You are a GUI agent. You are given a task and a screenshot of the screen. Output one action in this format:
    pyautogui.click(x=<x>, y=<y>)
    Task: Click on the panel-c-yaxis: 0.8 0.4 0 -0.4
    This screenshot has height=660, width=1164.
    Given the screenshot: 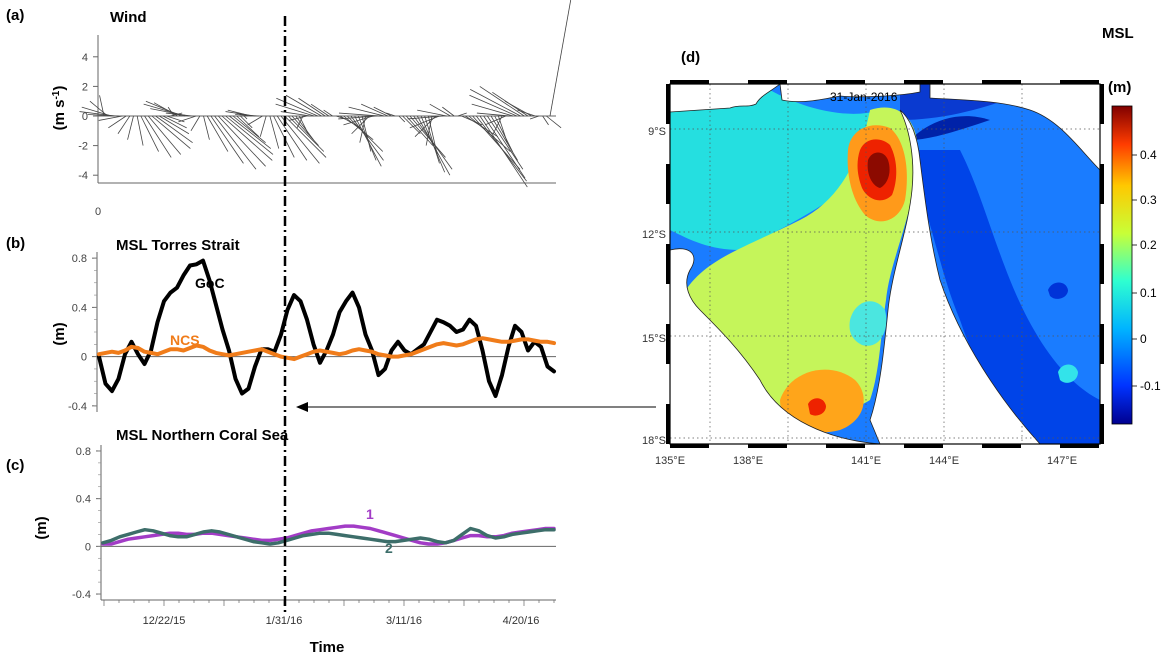 What is the action you would take?
    pyautogui.click(x=87, y=523)
    